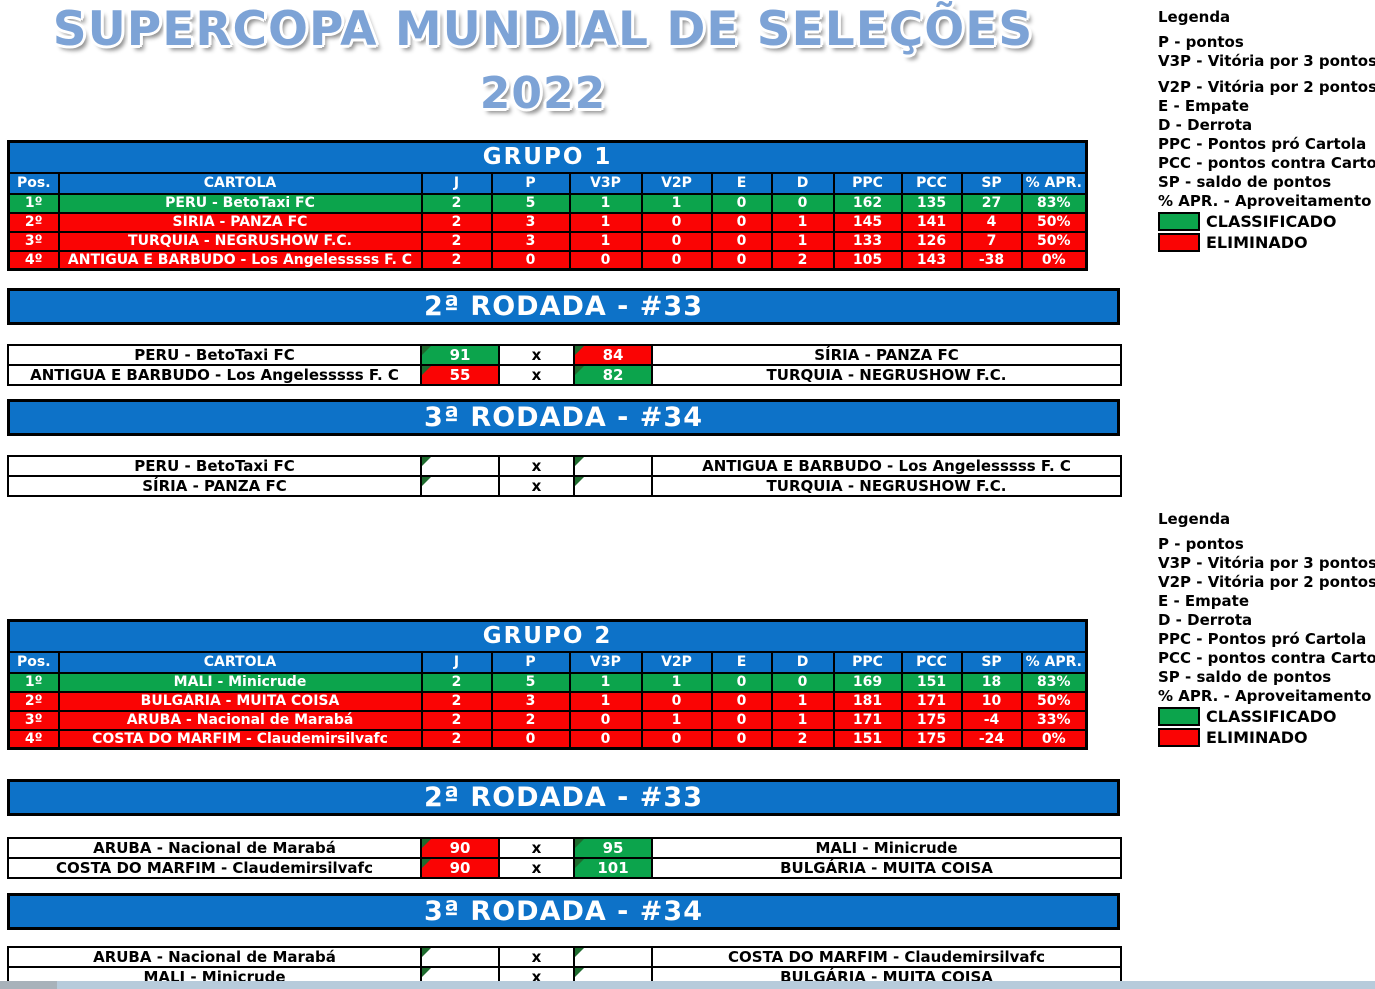 Image resolution: width=1375 pixels, height=989 pixels. Describe the element at coordinates (802, 682) in the screenshot. I see `d-cell: 0` at that location.